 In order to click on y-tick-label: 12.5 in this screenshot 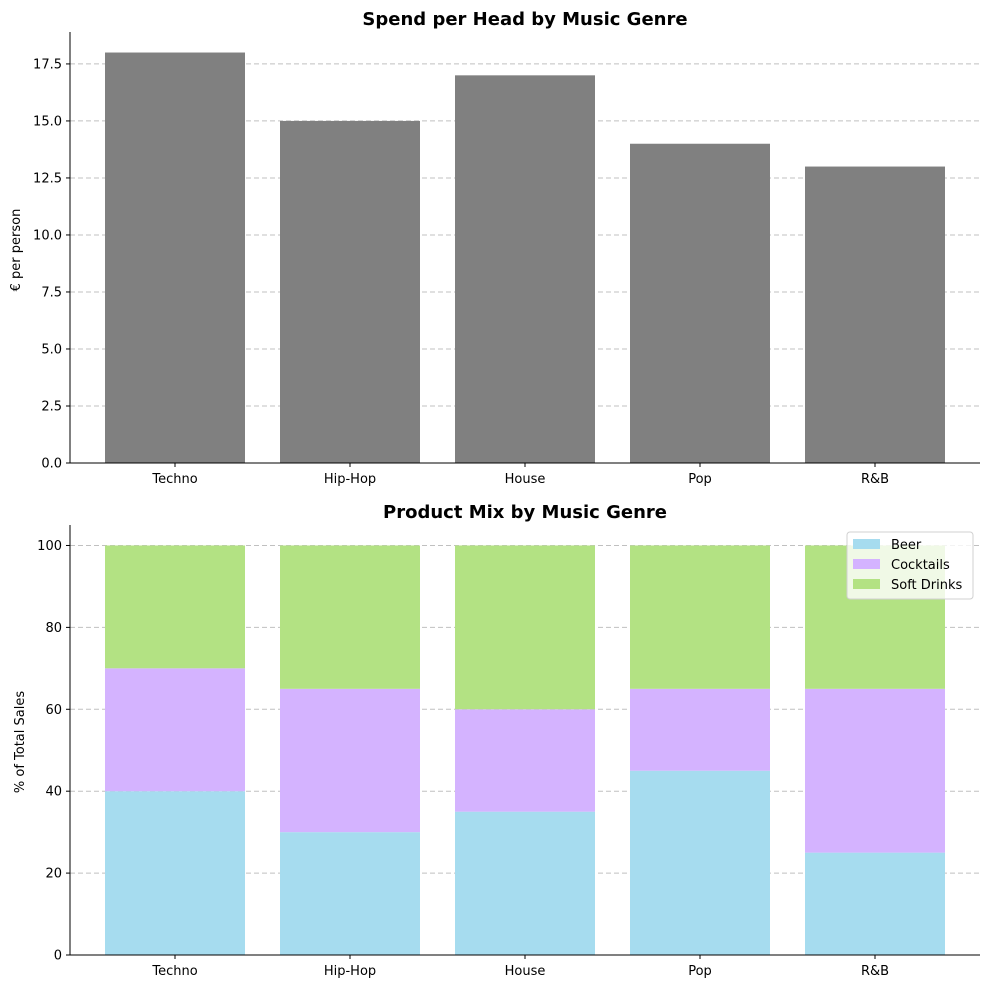, I will do `click(47, 178)`.